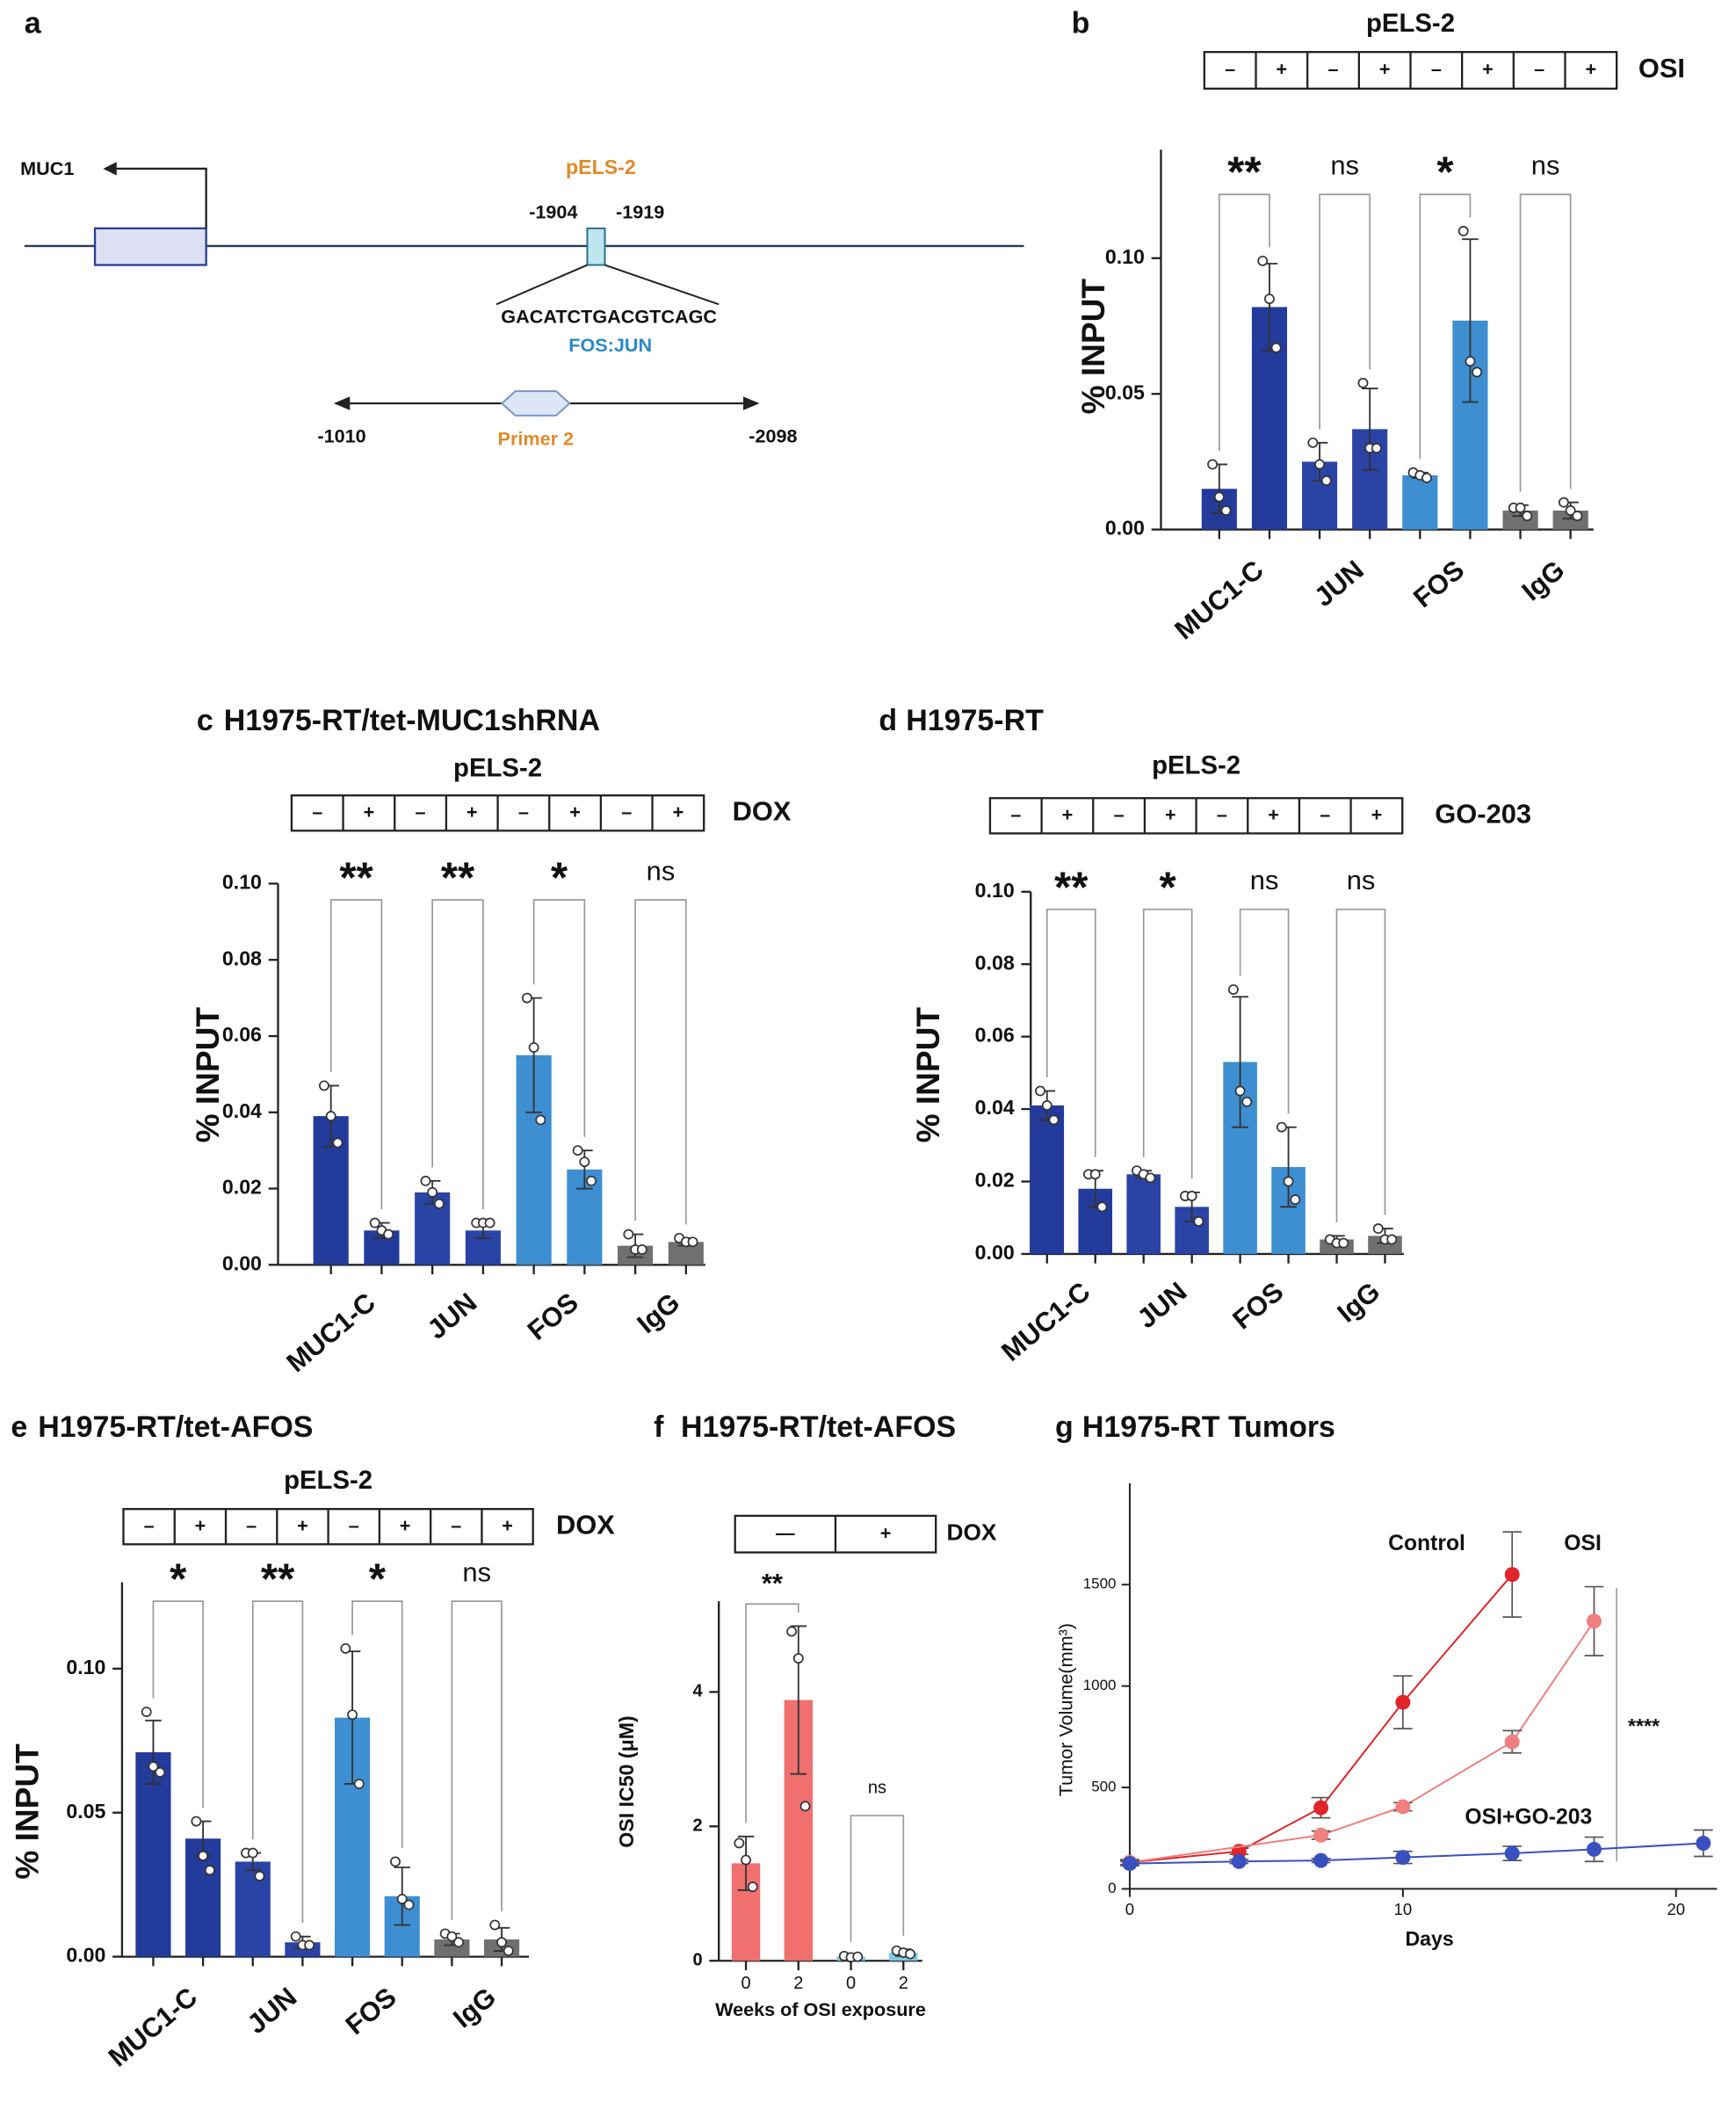 The image size is (1736, 2124). Describe the element at coordinates (242, 1034) in the screenshot. I see `y-tick-label: 0.06` at that location.